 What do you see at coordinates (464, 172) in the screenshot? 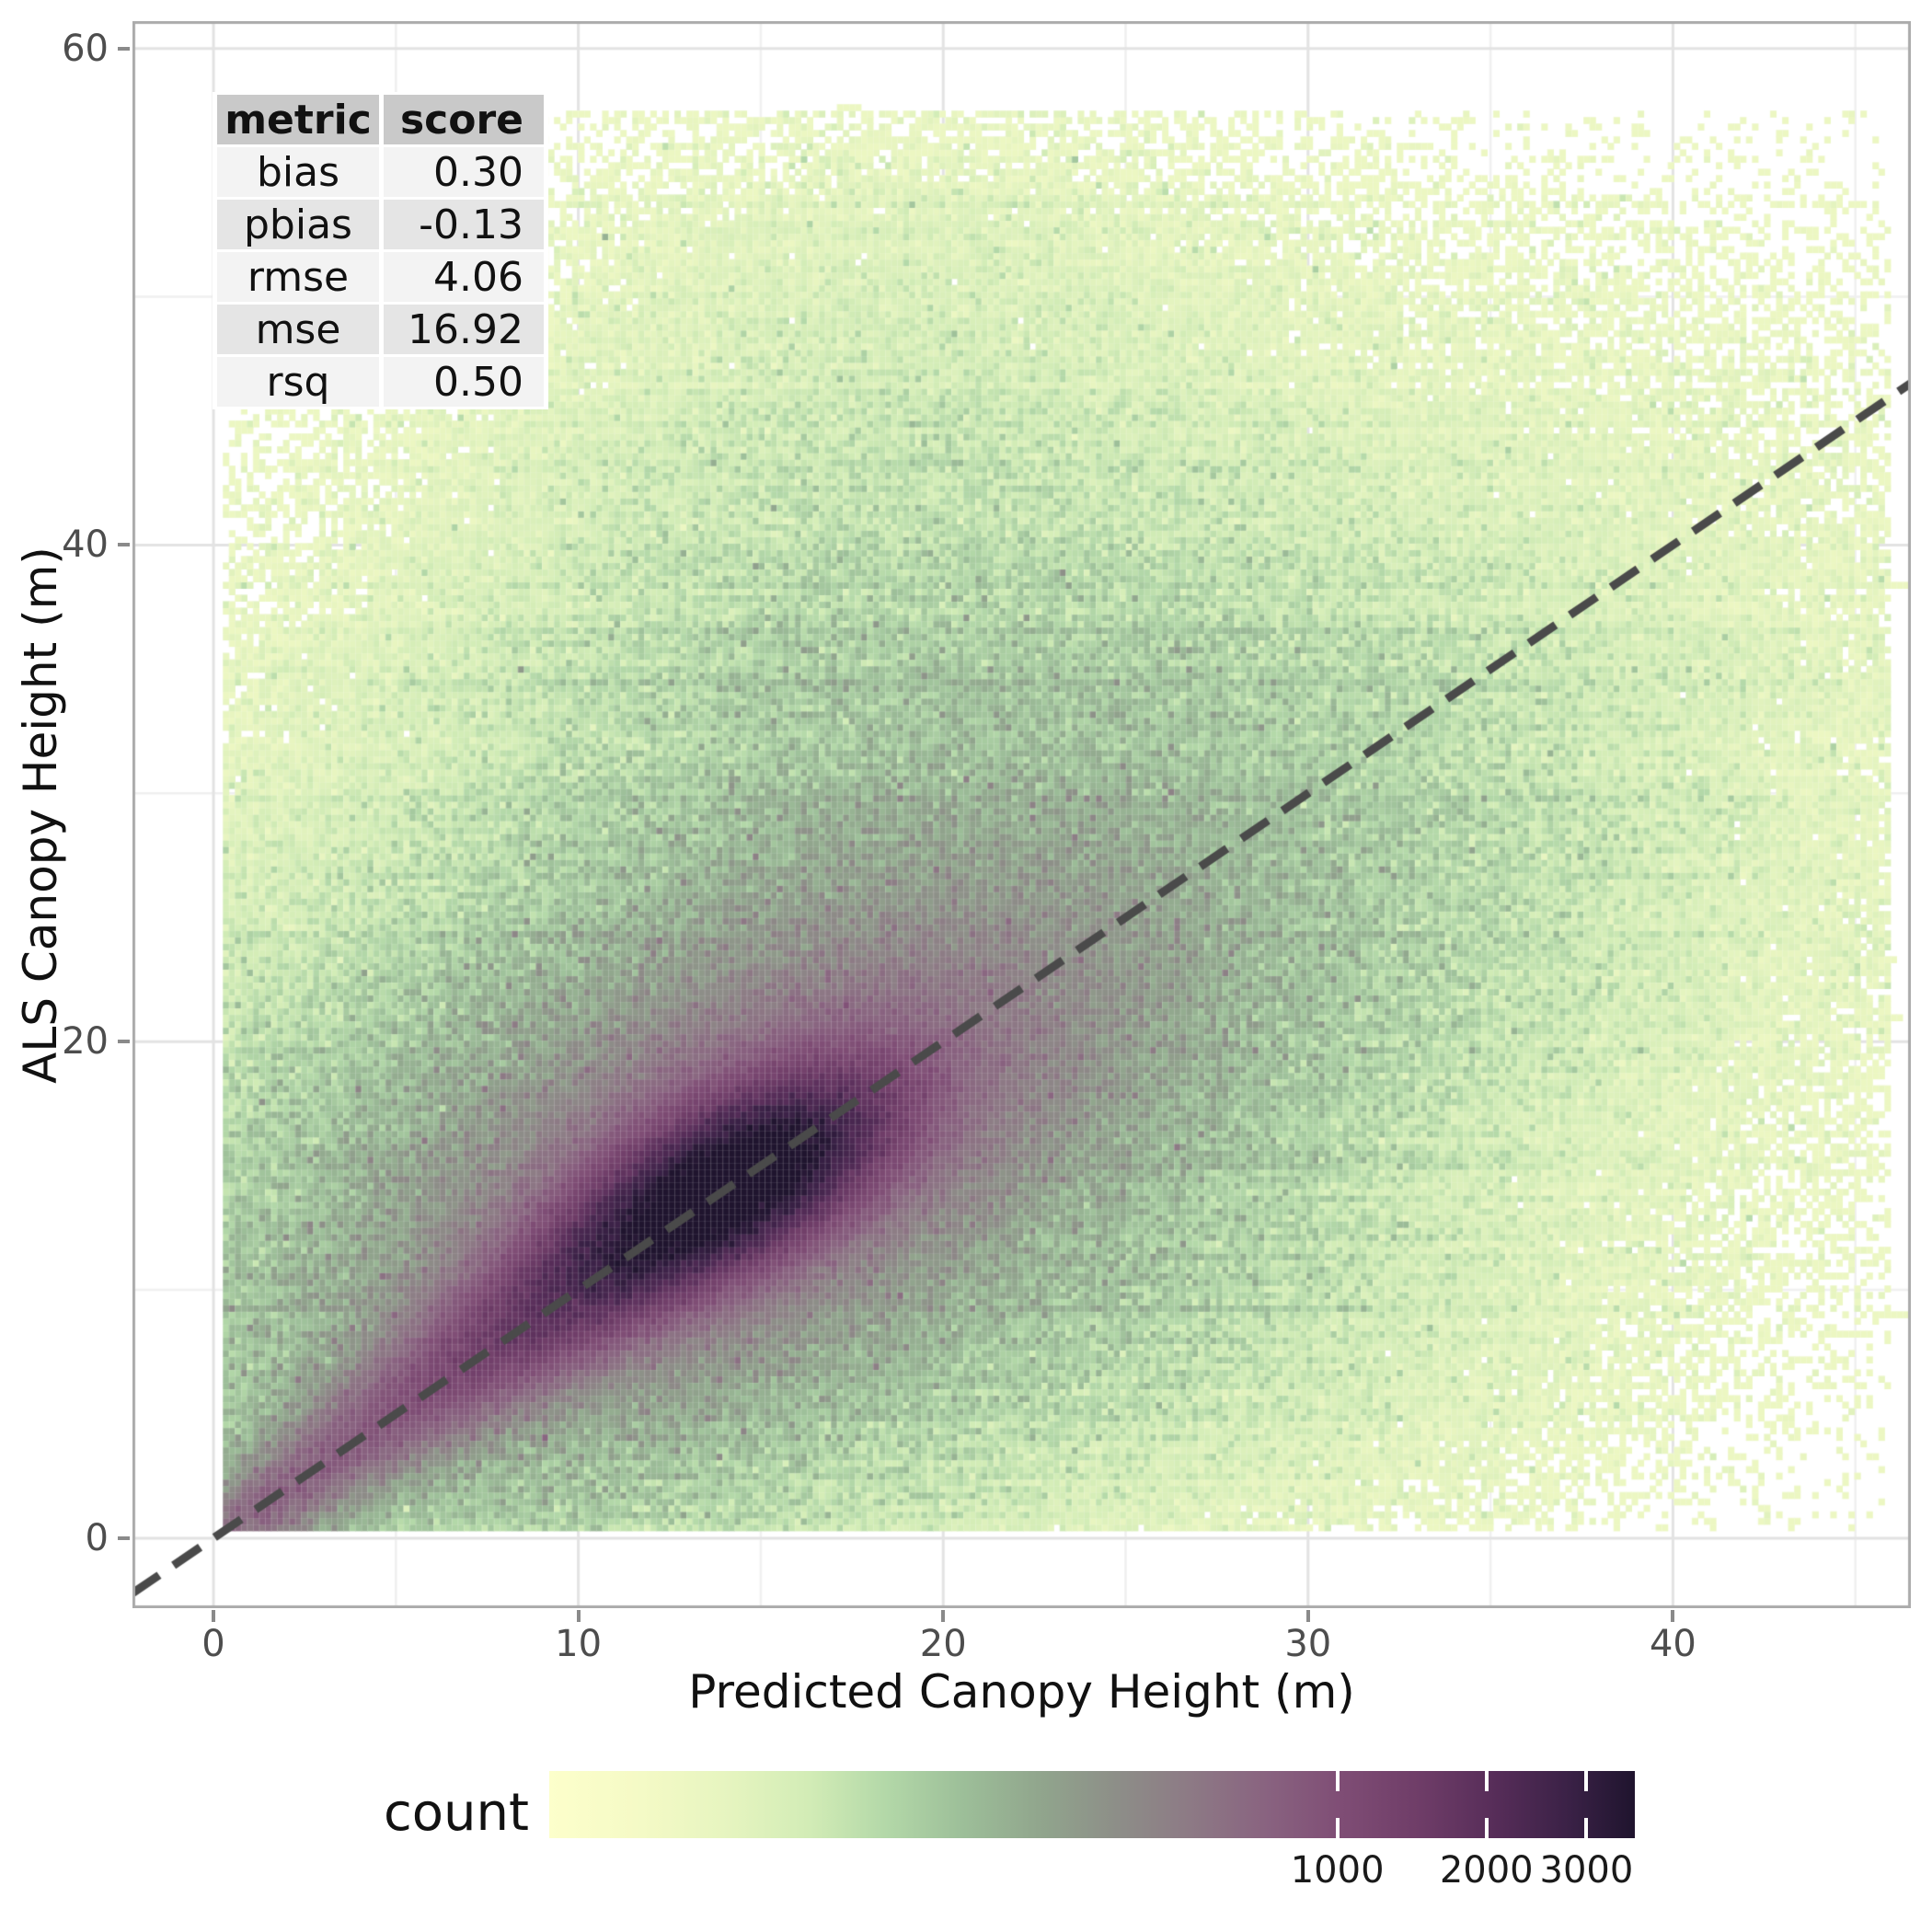
I see `metric-score: 0.30` at bounding box center [464, 172].